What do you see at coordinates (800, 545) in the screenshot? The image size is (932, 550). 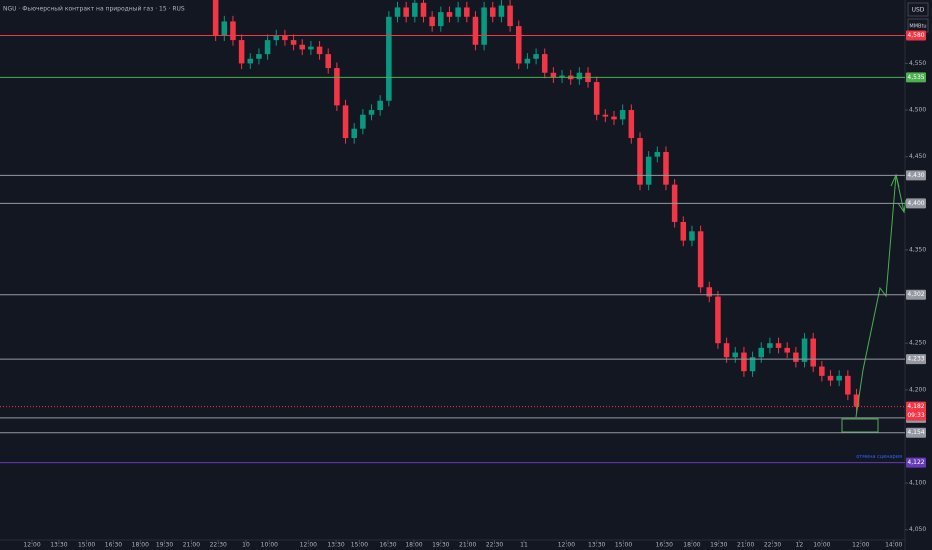 I see `x-tick-label: 12` at bounding box center [800, 545].